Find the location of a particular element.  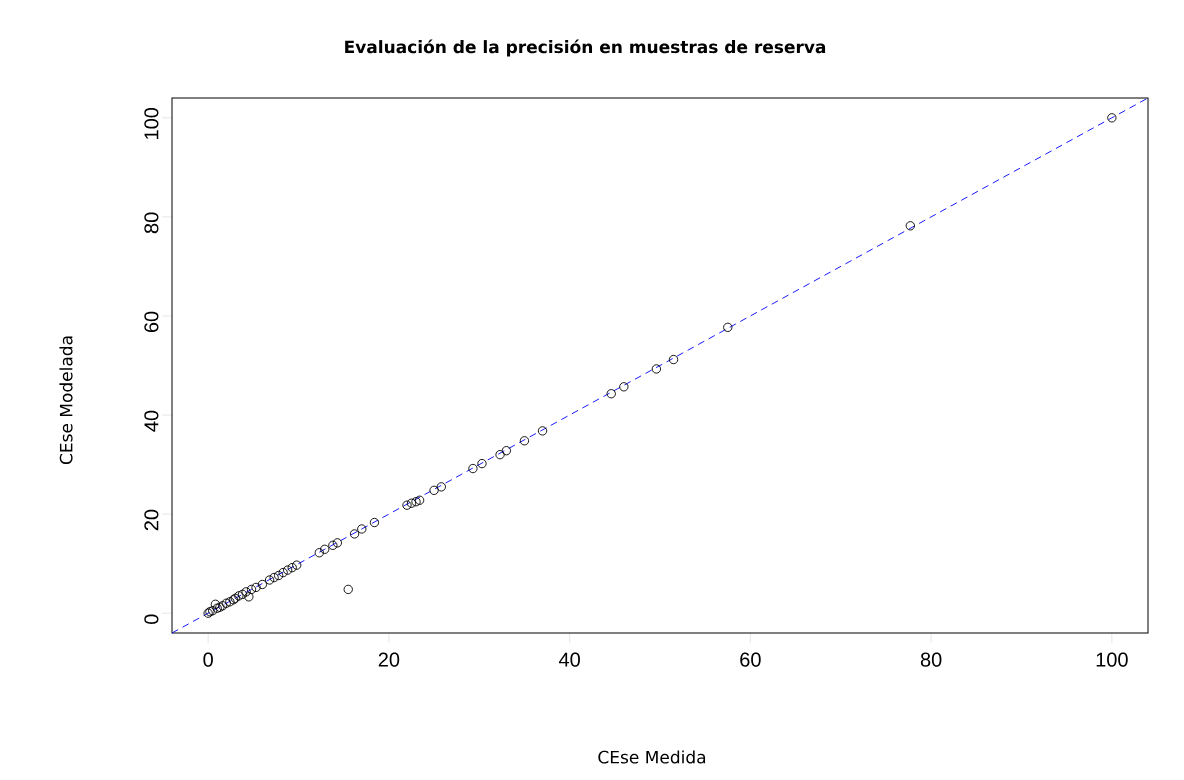

x-tick-label: 40 is located at coordinates (569, 659).